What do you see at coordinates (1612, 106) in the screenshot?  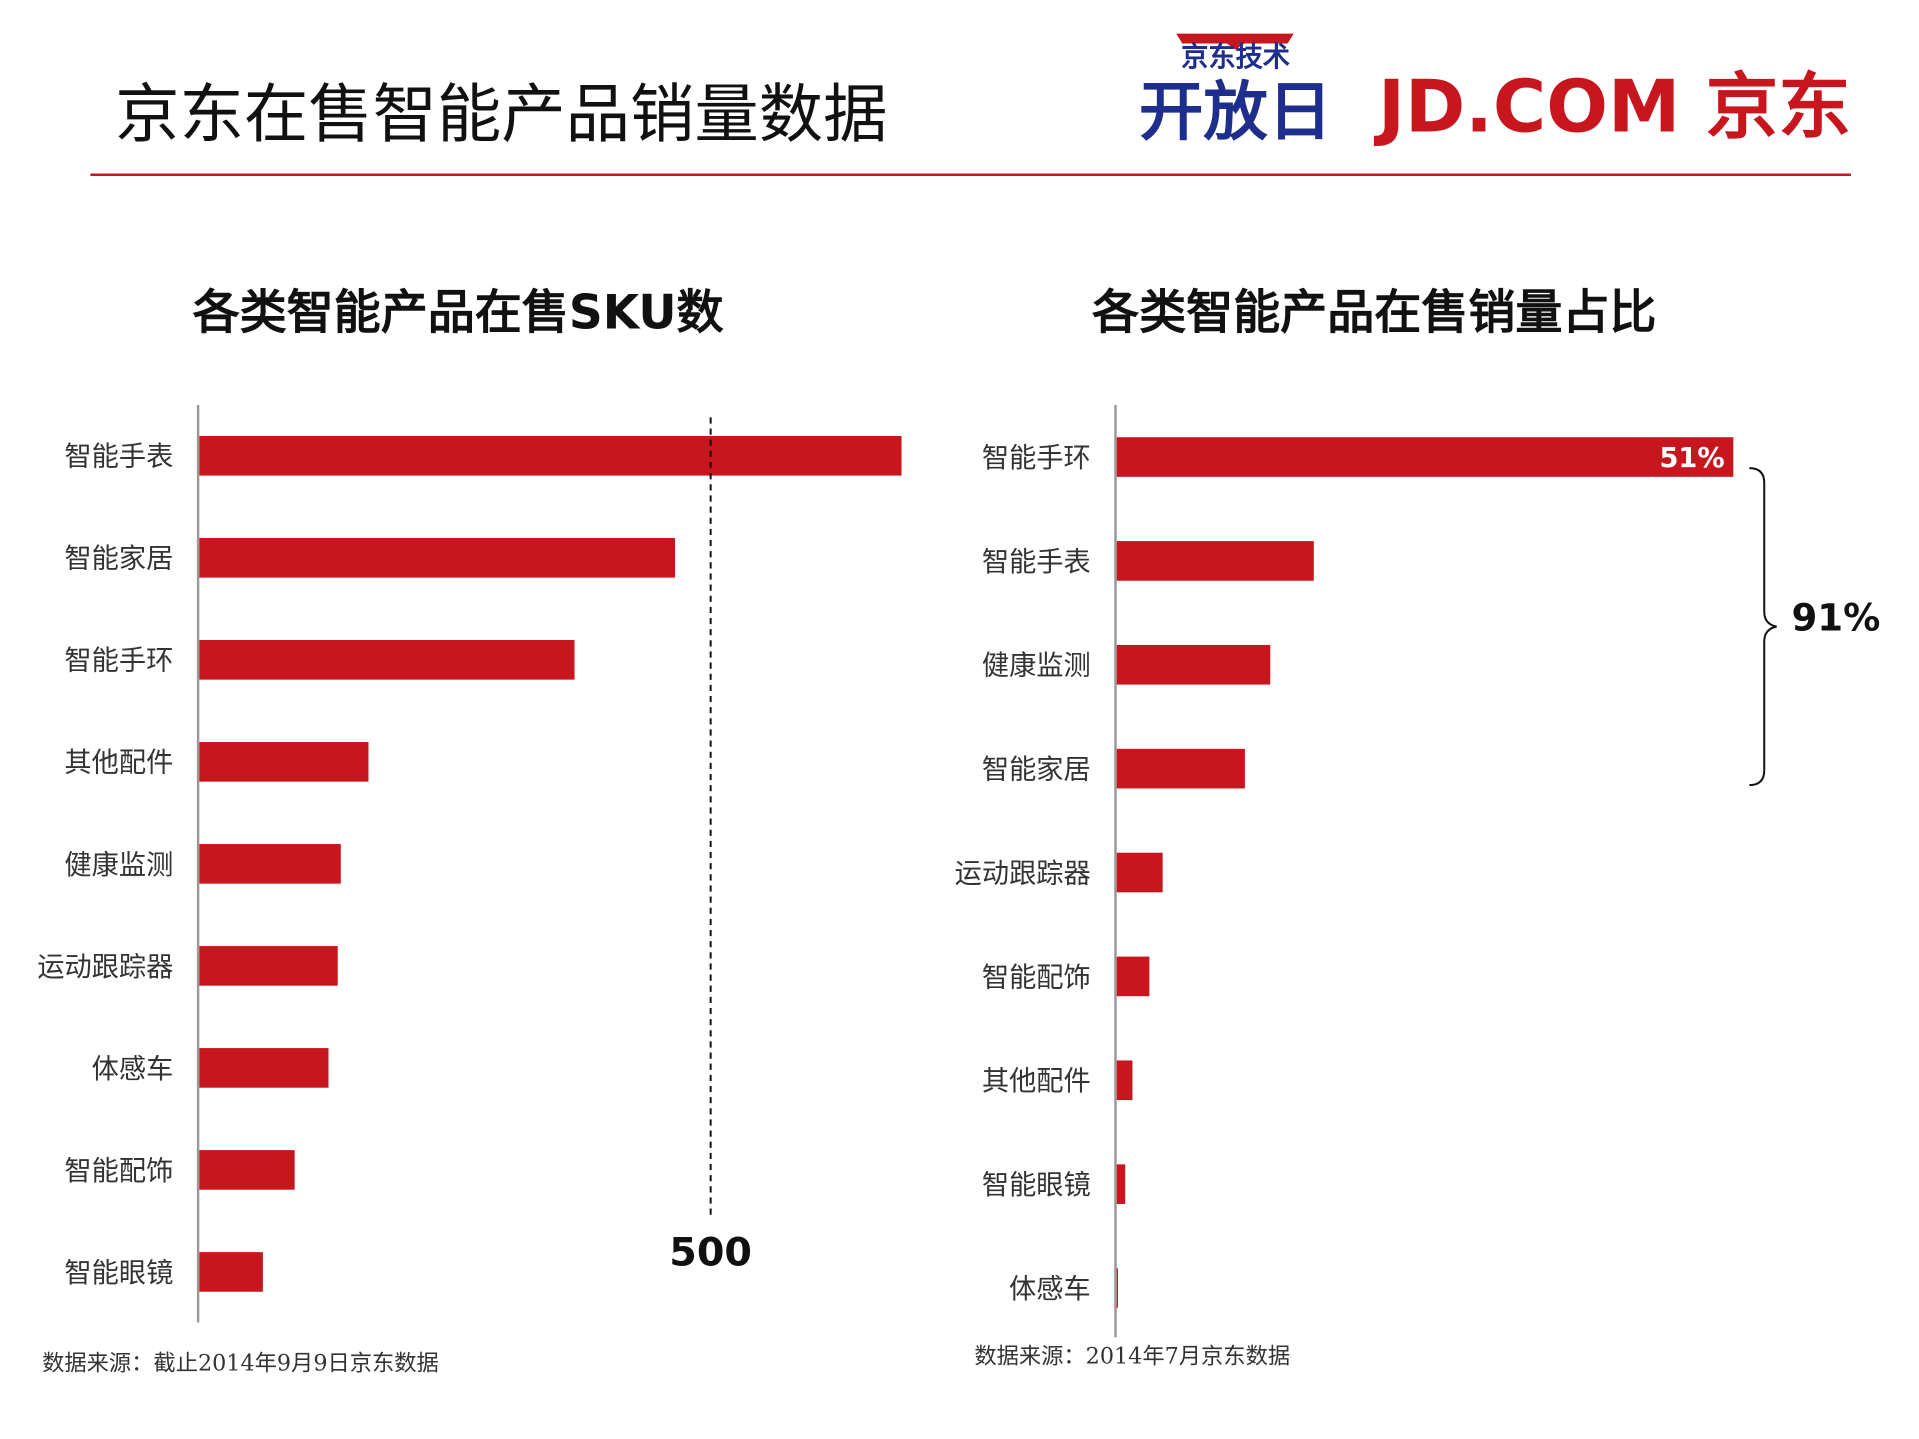 I see `jd-brand-logo: JD.COM 京东` at bounding box center [1612, 106].